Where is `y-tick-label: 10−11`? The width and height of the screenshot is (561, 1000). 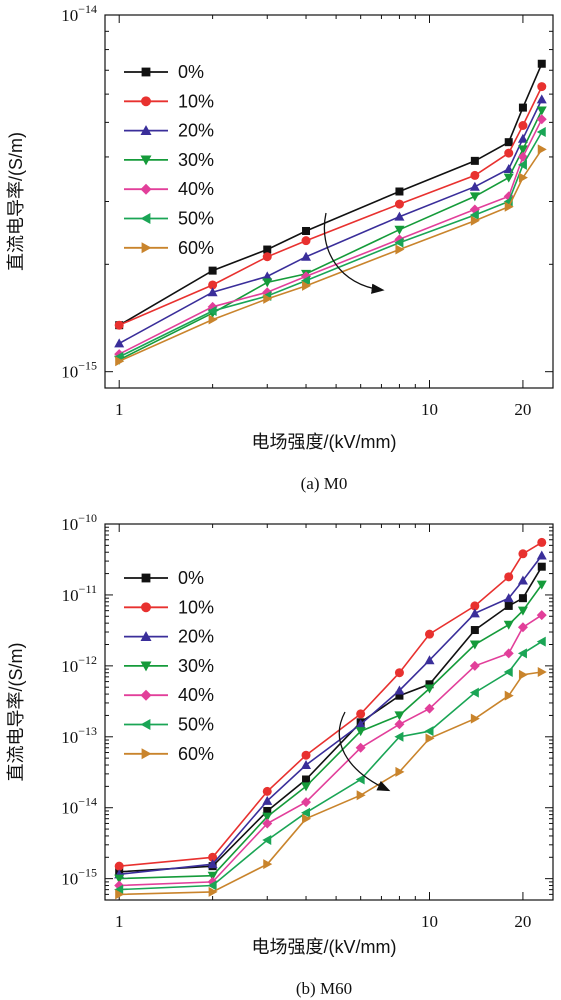
y-tick-label: 10−11 is located at coordinates (79, 593).